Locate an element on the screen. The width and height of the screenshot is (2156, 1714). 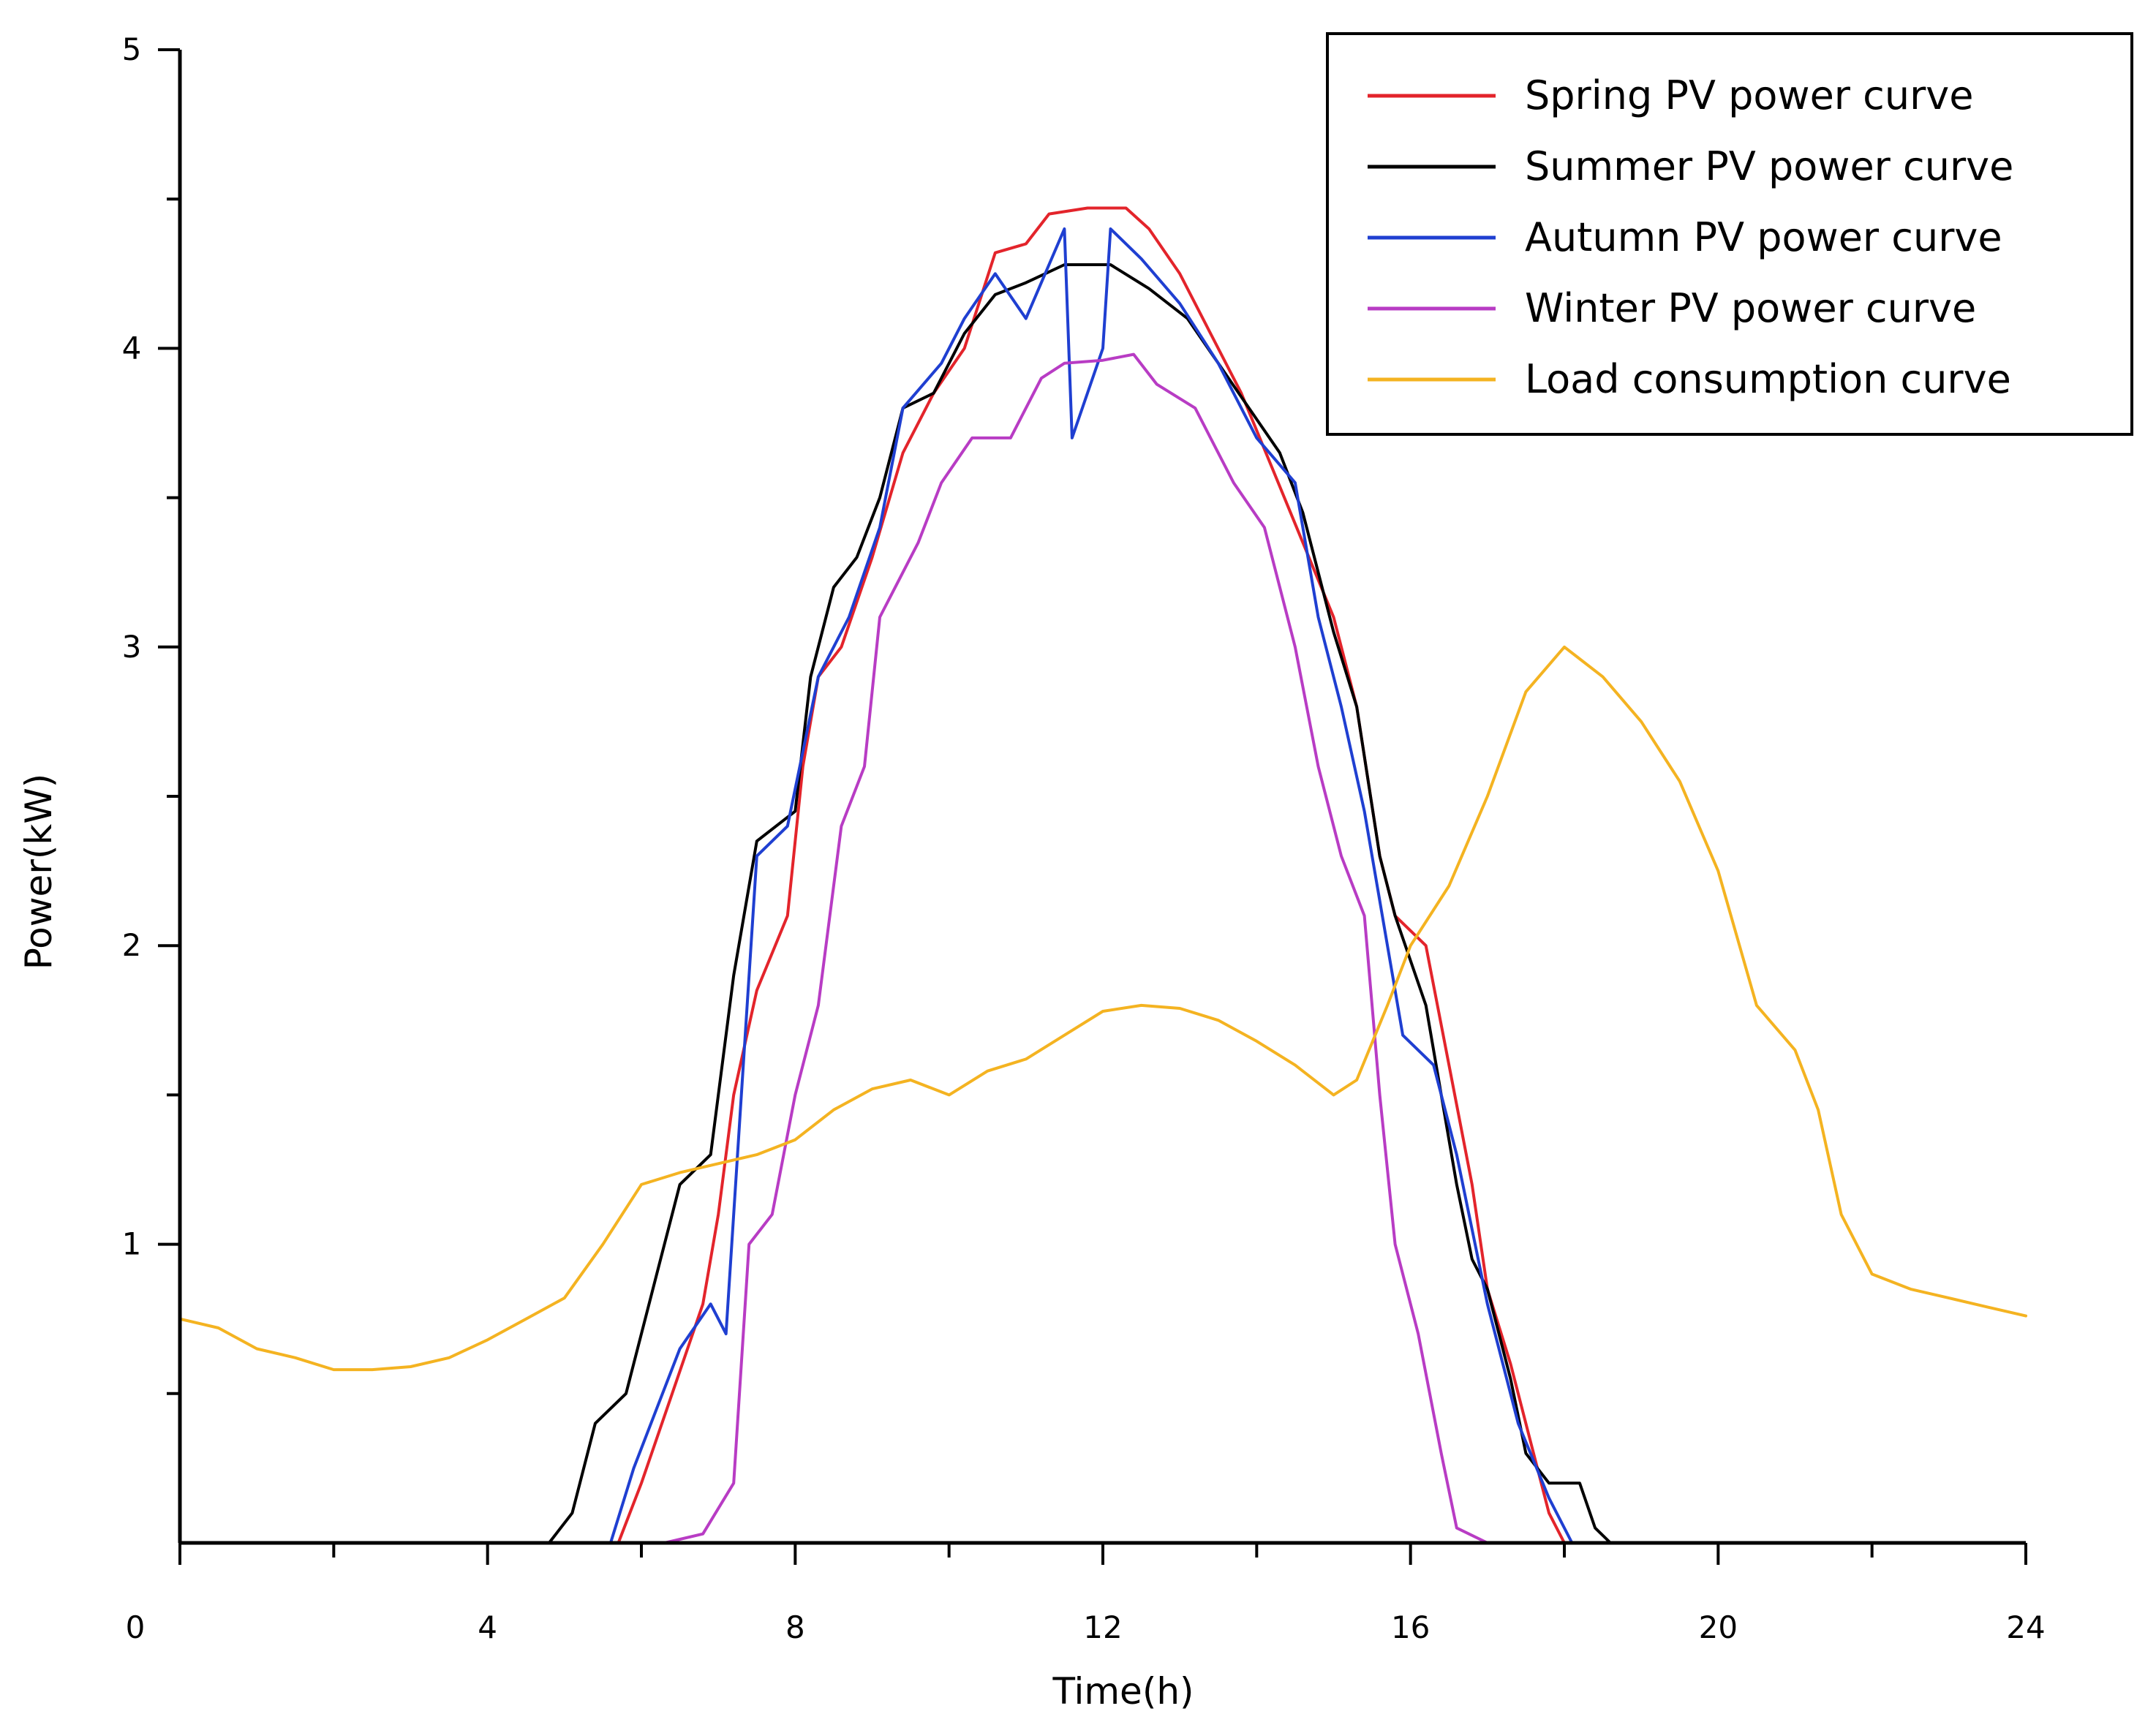
legend-box is located at coordinates (1729, 234).